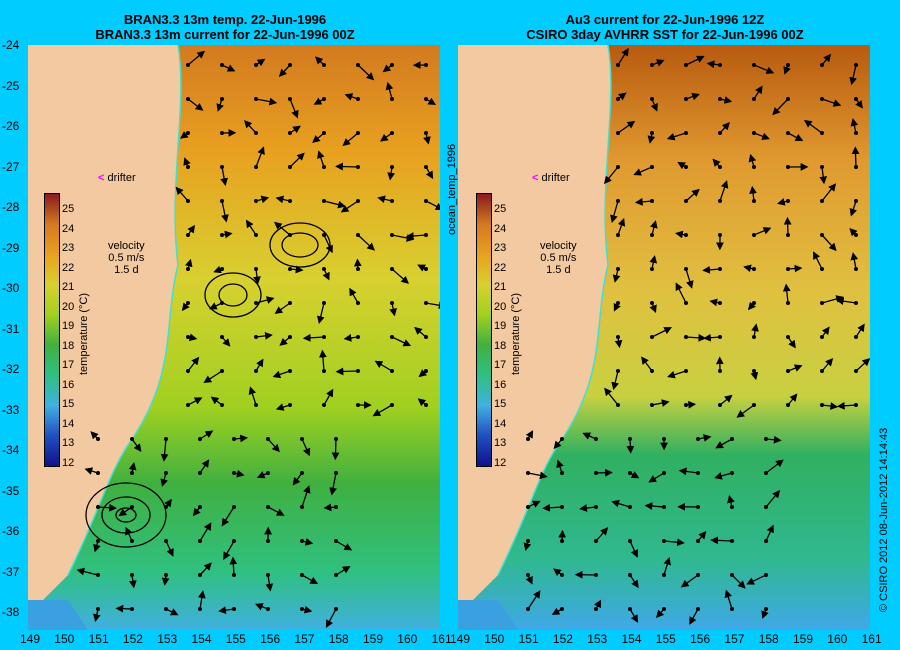  I want to click on x-tick-label: 160, so click(407, 639).